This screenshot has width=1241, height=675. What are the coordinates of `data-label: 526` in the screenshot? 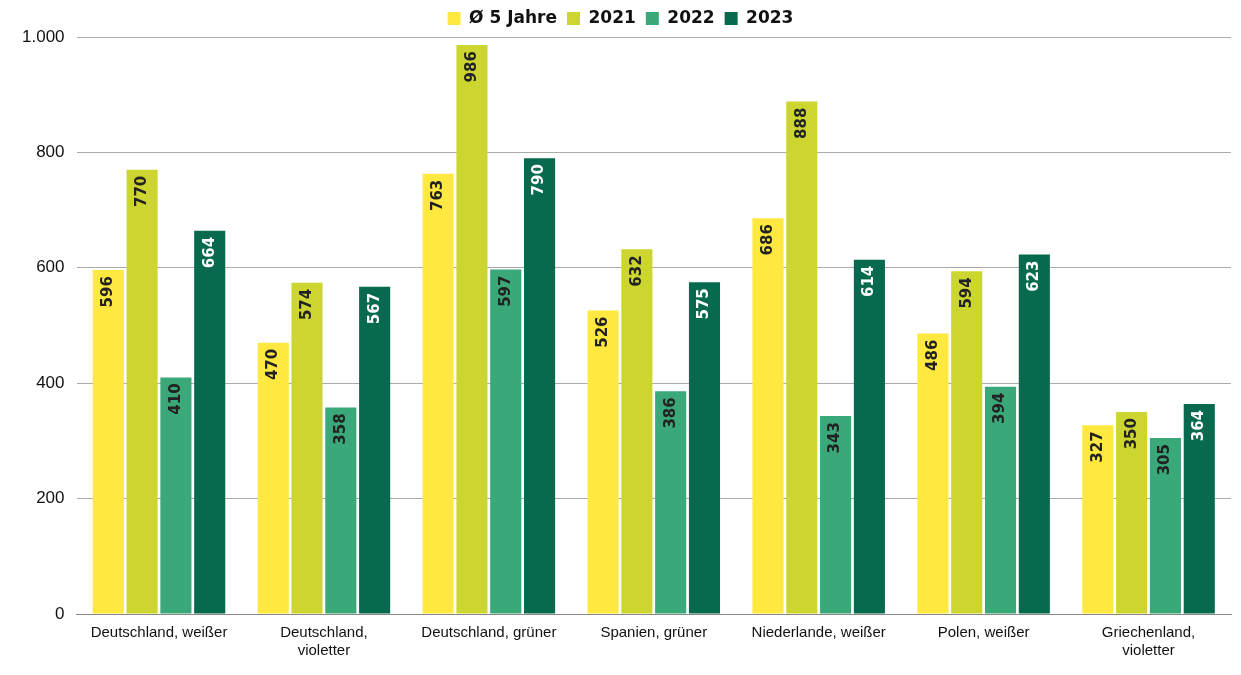 It's located at (601, 332).